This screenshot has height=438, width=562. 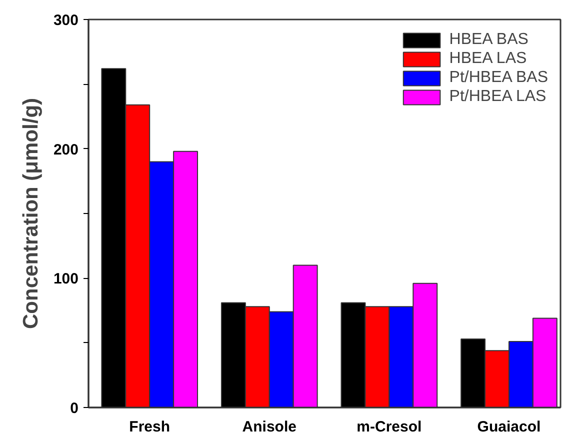 I want to click on y-tick-label: 0, so click(x=74, y=408).